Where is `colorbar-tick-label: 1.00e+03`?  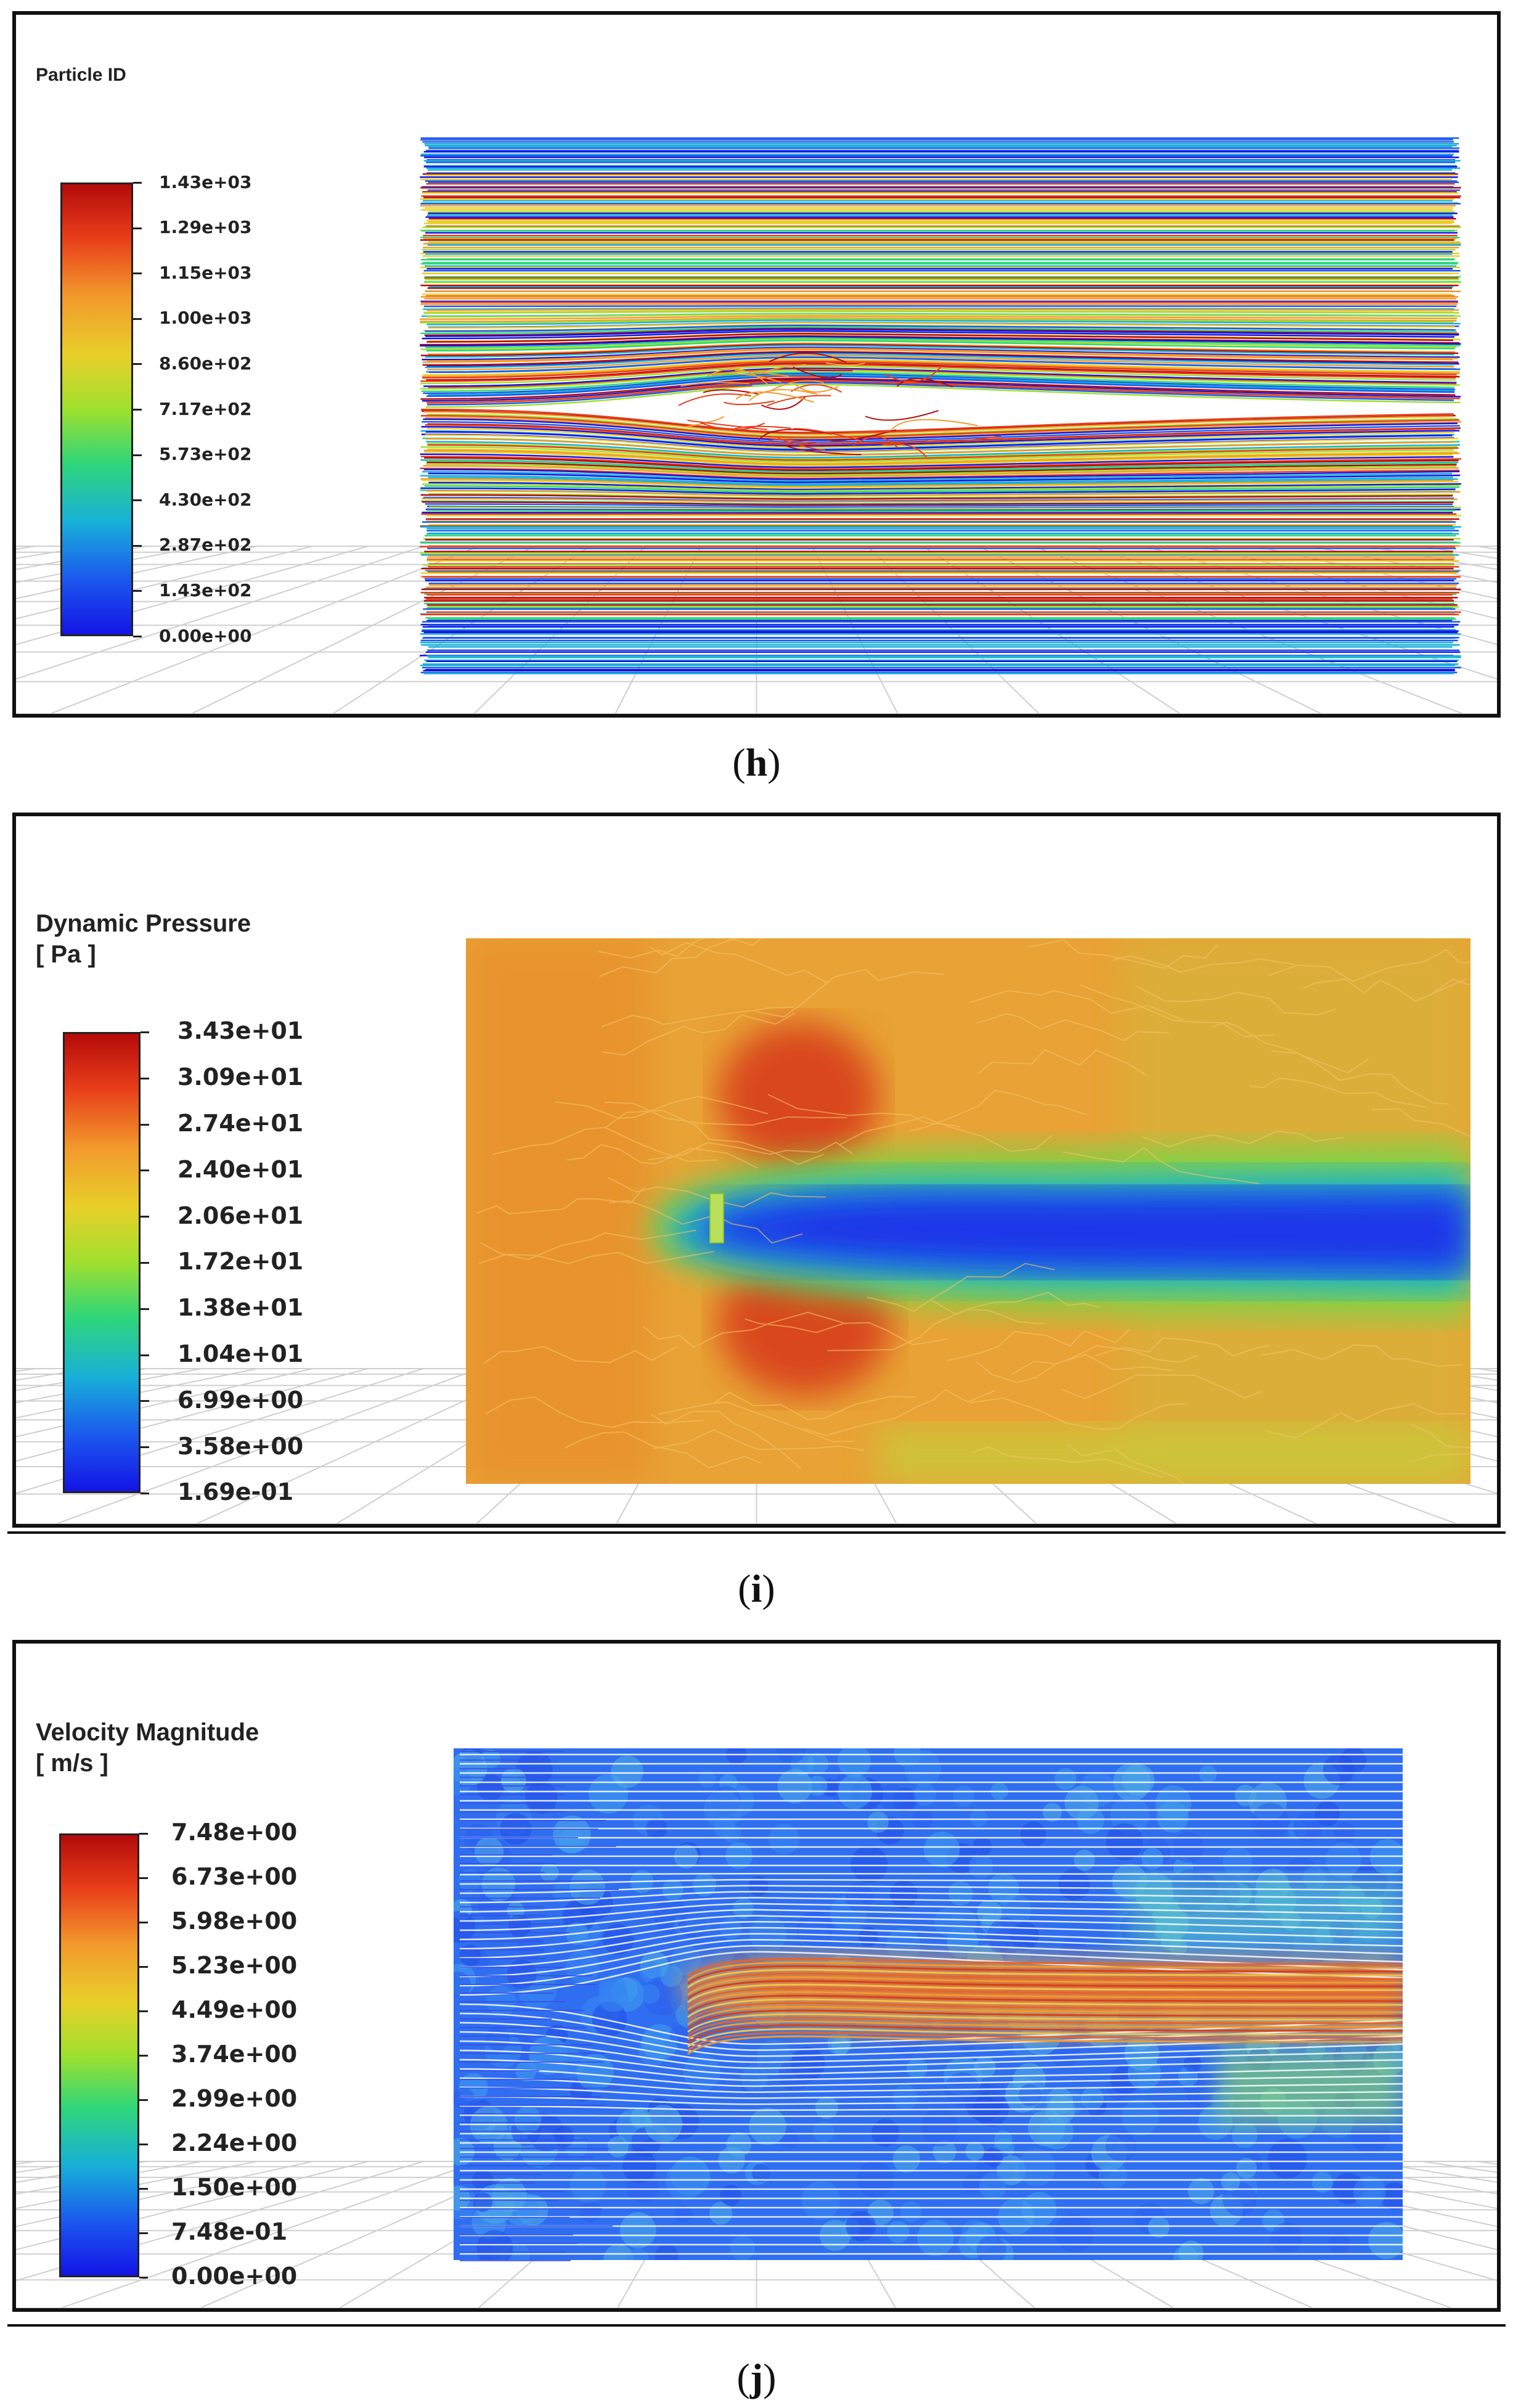 colorbar-tick-label: 1.00e+03 is located at coordinates (205, 318).